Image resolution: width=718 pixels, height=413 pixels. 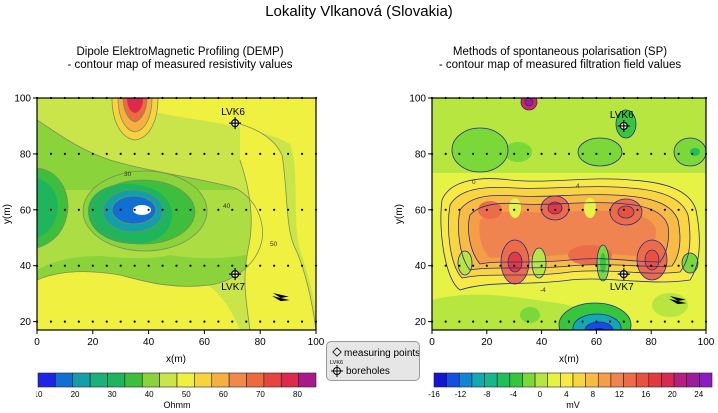 What do you see at coordinates (186, 394) in the screenshot?
I see `colorbar-tick-label: 50` at bounding box center [186, 394].